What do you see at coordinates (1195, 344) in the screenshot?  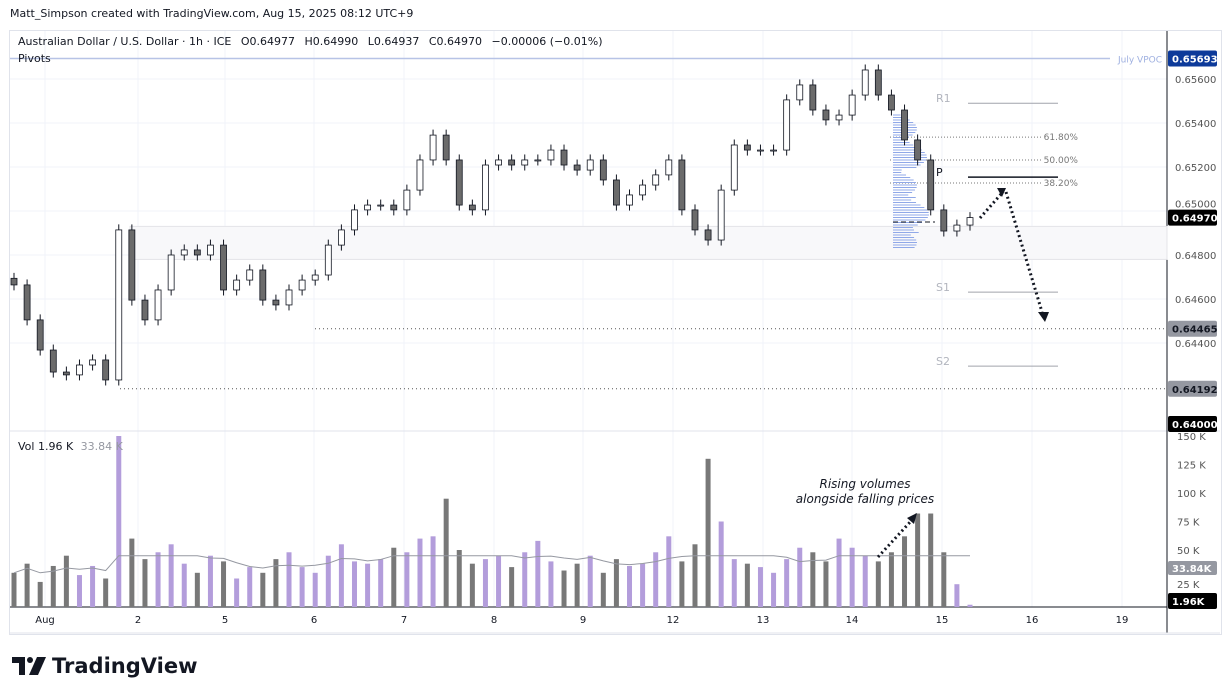 I see `price-tick-label: 0.64400` at bounding box center [1195, 344].